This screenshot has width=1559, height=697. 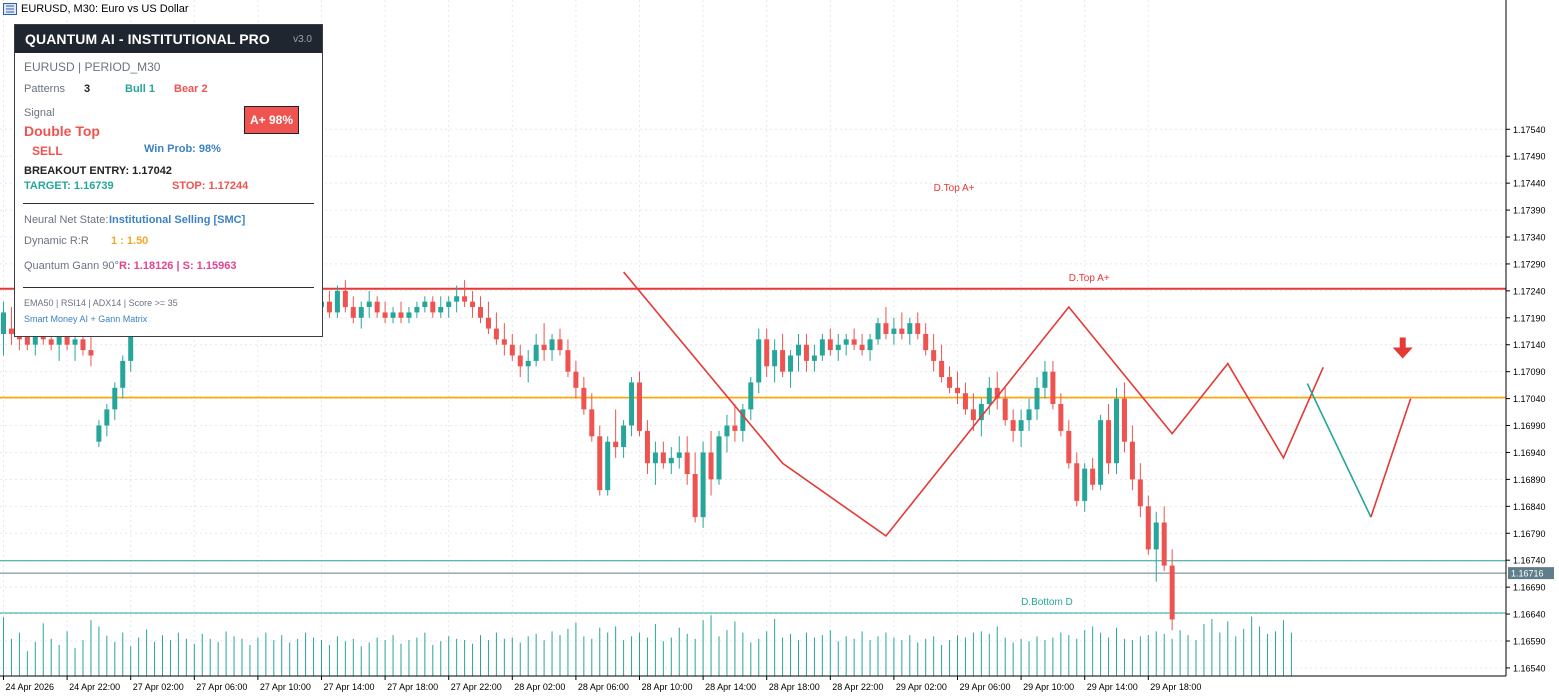 What do you see at coordinates (985, 687) in the screenshot?
I see `time-tick-label: 29 Apr 06:00` at bounding box center [985, 687].